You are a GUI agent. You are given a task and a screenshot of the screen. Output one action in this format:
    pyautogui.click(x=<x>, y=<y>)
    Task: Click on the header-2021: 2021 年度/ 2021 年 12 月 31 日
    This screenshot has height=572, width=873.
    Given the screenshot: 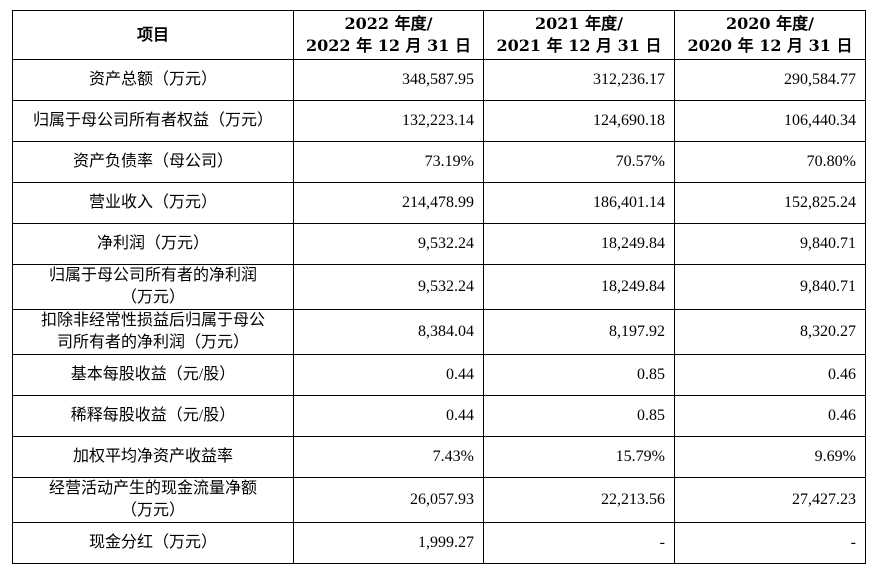 What is the action you would take?
    pyautogui.click(x=579, y=35)
    